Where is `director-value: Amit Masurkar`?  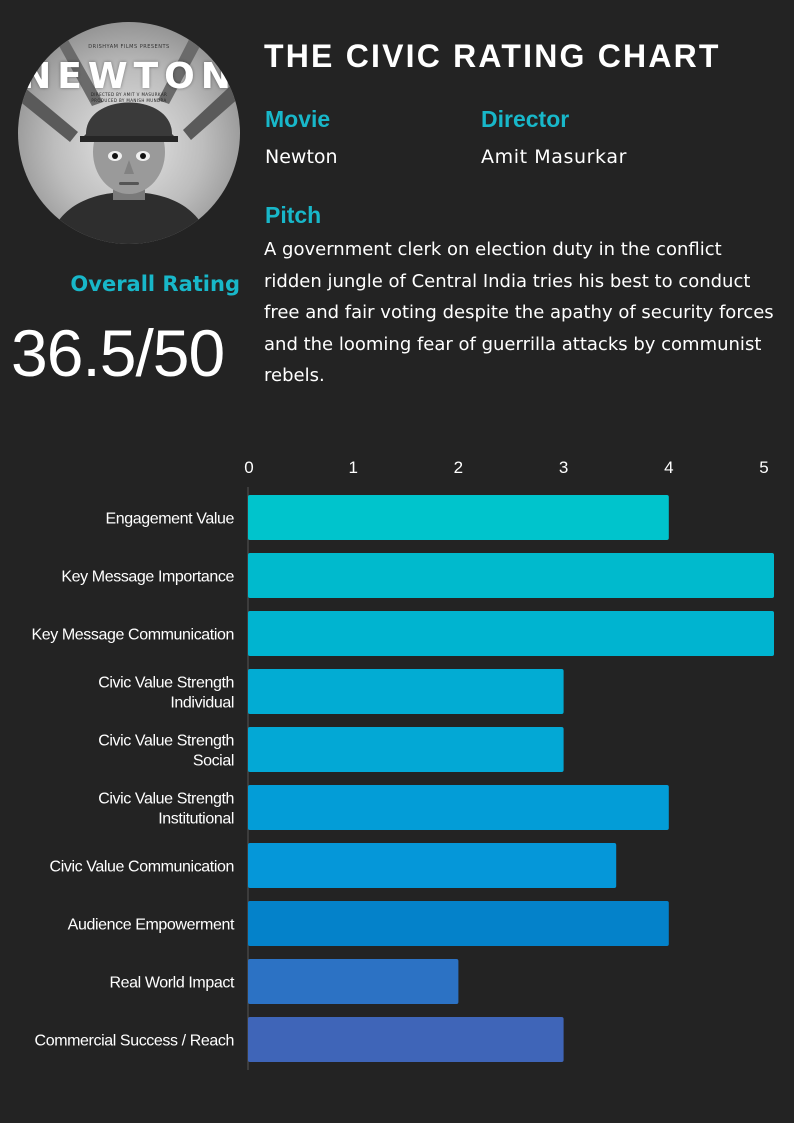 director-value: Amit Masurkar is located at coordinates (554, 157).